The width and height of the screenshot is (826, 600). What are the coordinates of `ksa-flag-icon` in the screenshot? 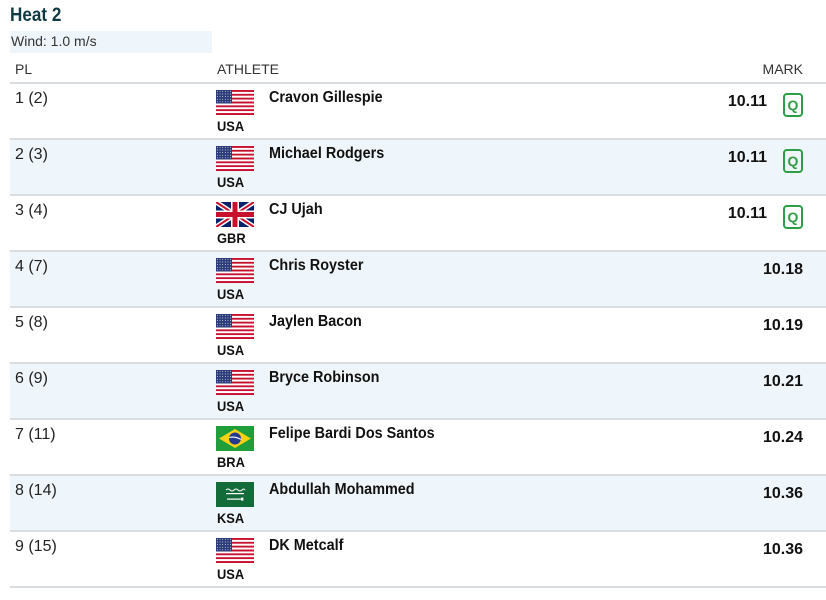 It's located at (235, 494).